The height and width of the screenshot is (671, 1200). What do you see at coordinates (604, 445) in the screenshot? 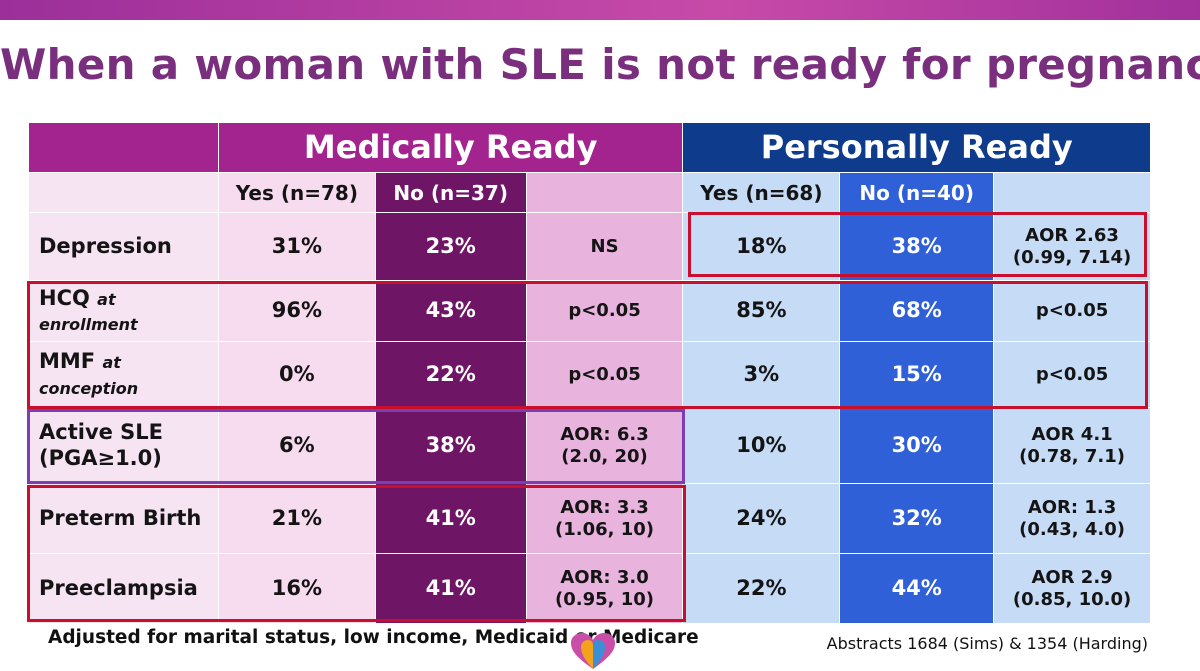
I see `cell-med-stat: AOR: 6.3 (2.0, 20)` at bounding box center [604, 445].